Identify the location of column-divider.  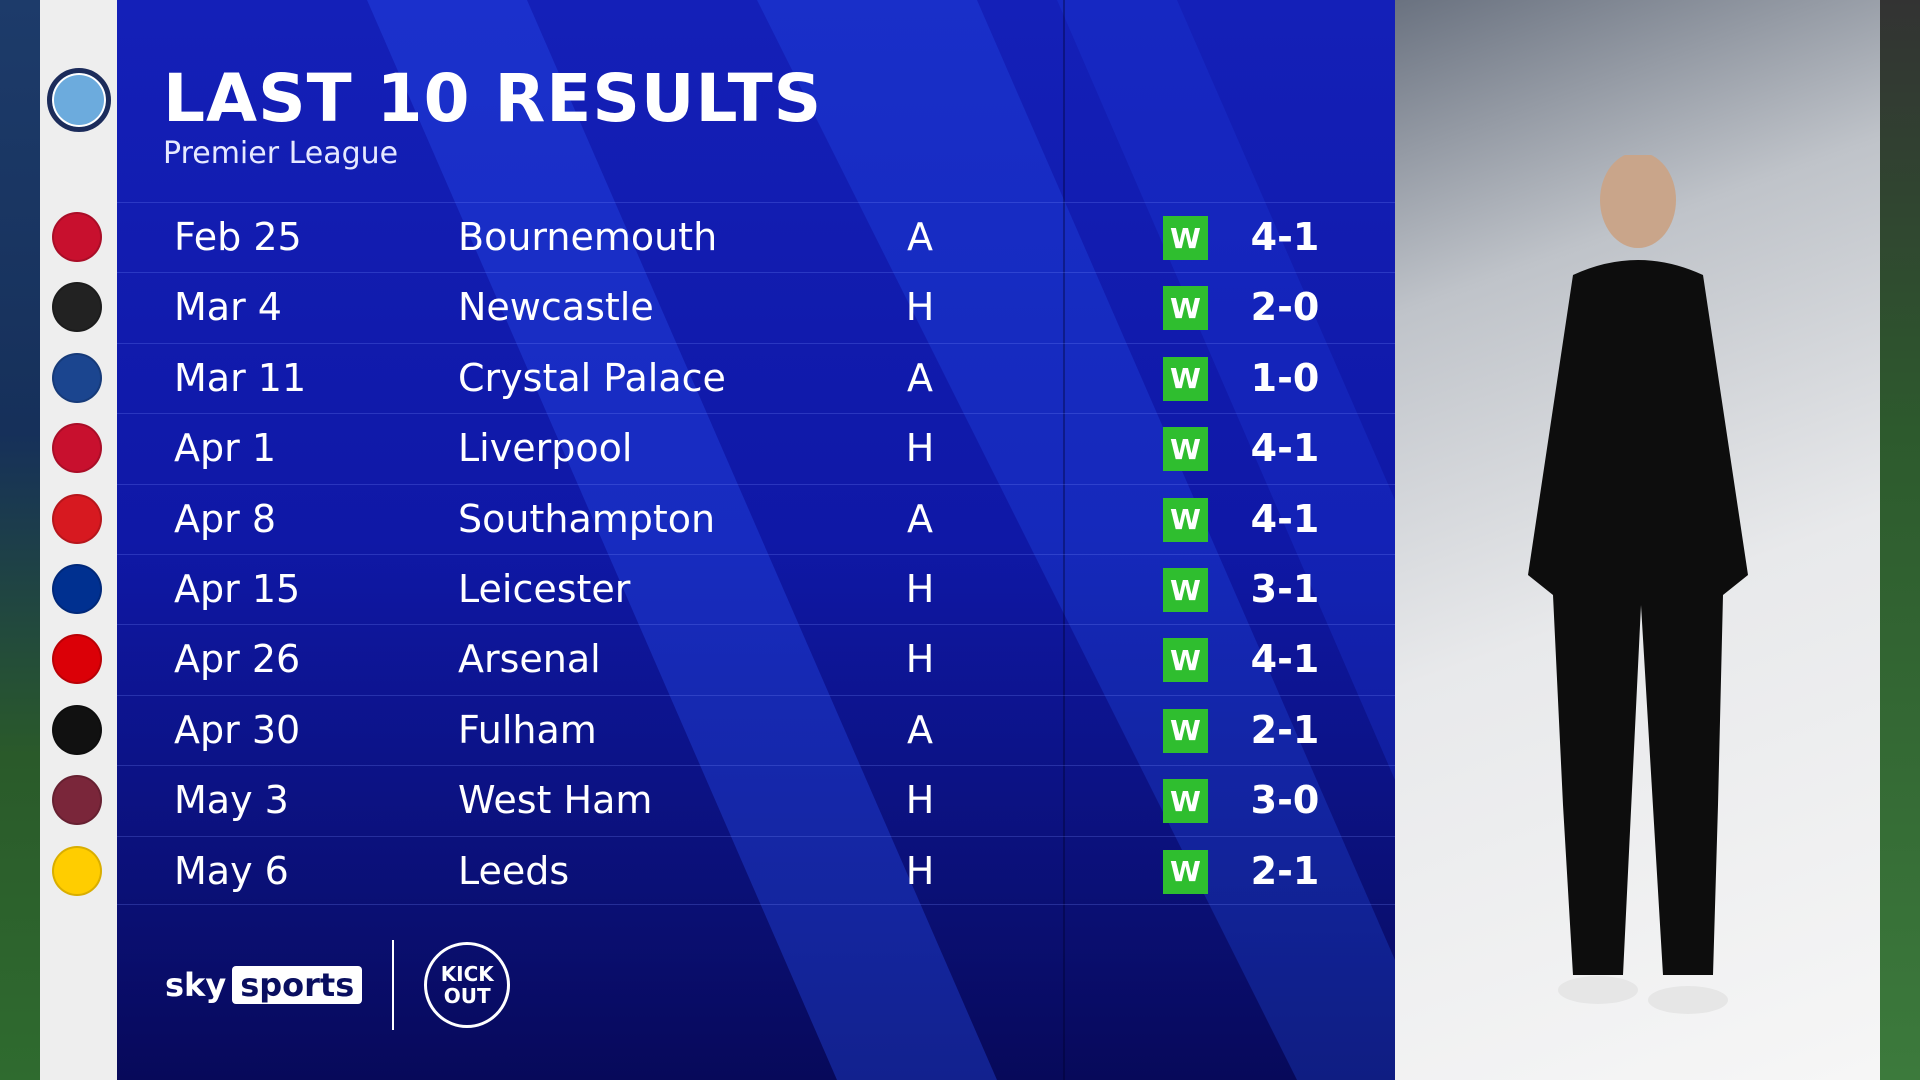
(1064, 540).